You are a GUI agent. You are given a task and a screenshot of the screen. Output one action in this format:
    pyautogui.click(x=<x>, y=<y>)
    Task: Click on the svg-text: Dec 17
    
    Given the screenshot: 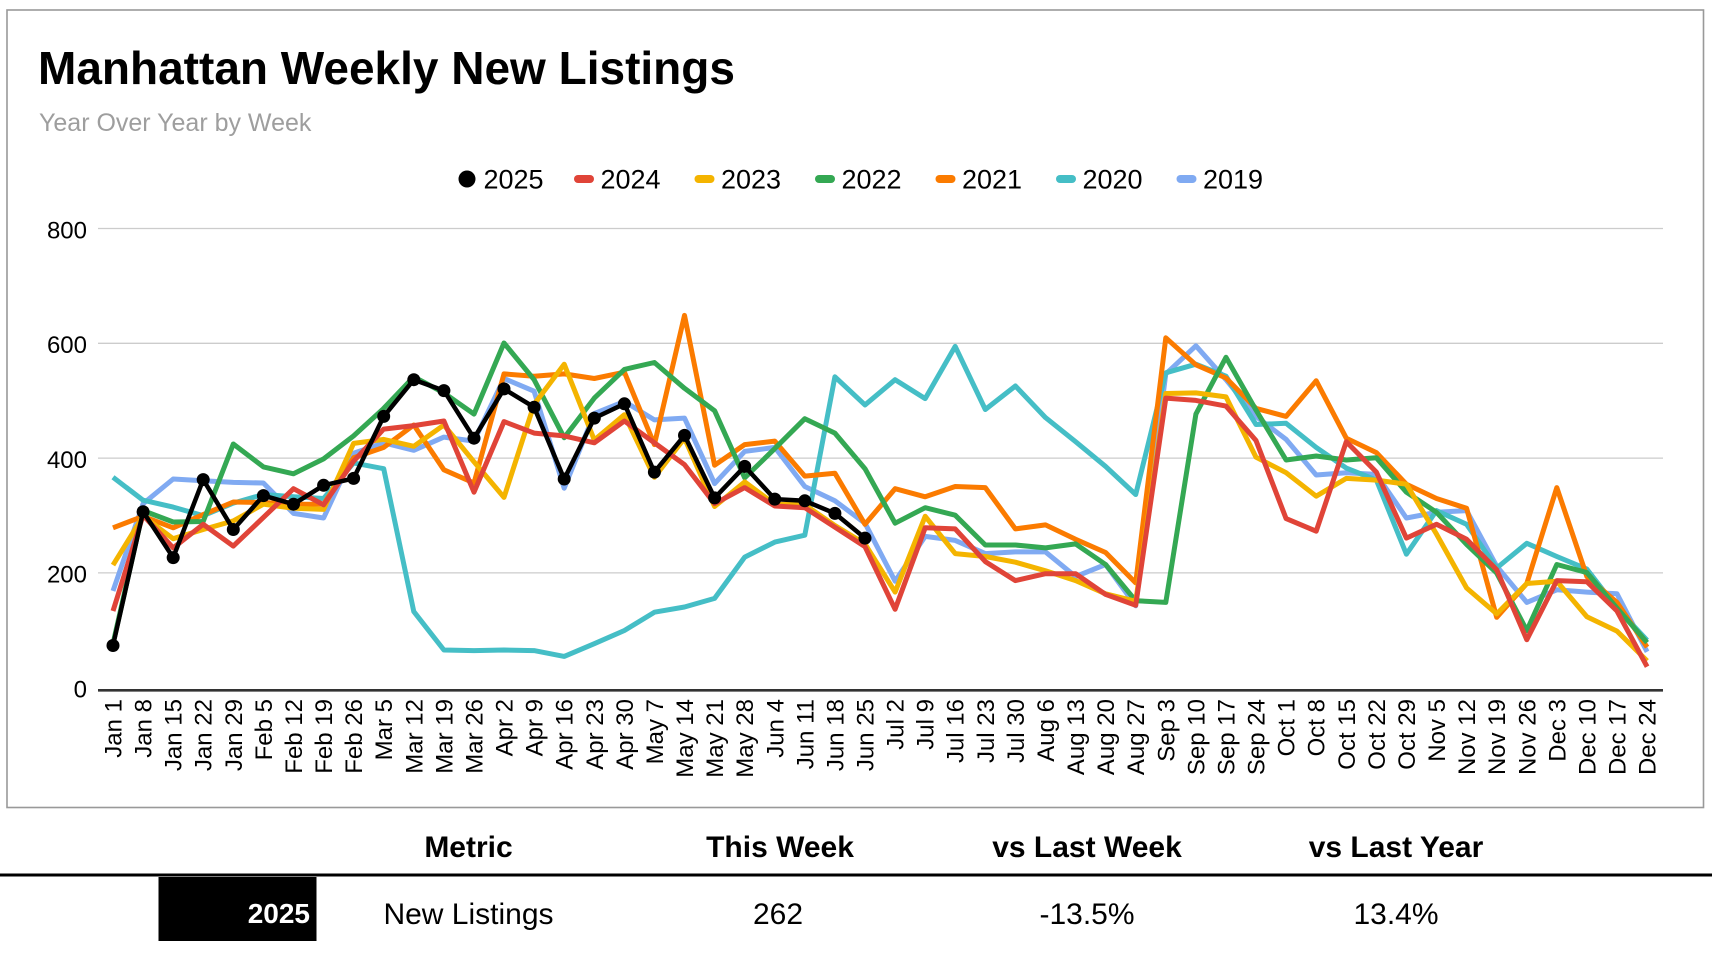 What is the action you would take?
    pyautogui.click(x=1618, y=737)
    